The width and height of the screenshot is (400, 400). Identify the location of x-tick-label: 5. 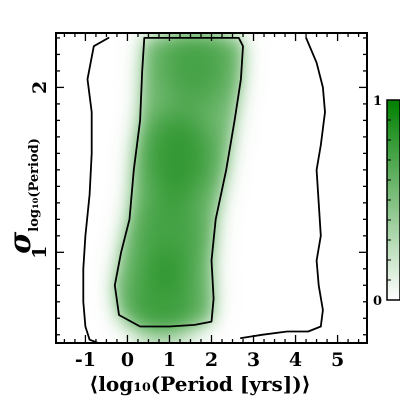
(337, 360).